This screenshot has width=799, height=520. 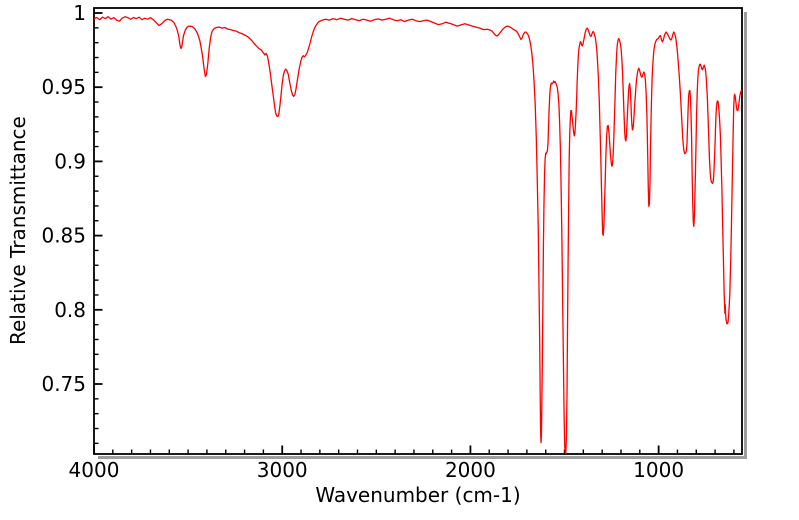 What do you see at coordinates (79, 13) in the screenshot?
I see `y-tick-label: 1` at bounding box center [79, 13].